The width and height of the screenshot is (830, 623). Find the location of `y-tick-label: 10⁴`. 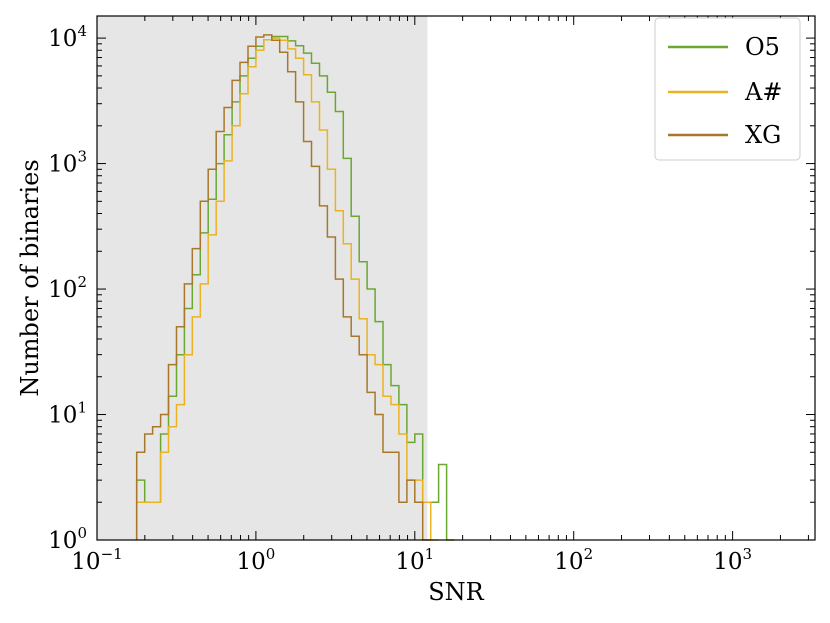

y-tick-label: 10⁴ is located at coordinates (67, 37).